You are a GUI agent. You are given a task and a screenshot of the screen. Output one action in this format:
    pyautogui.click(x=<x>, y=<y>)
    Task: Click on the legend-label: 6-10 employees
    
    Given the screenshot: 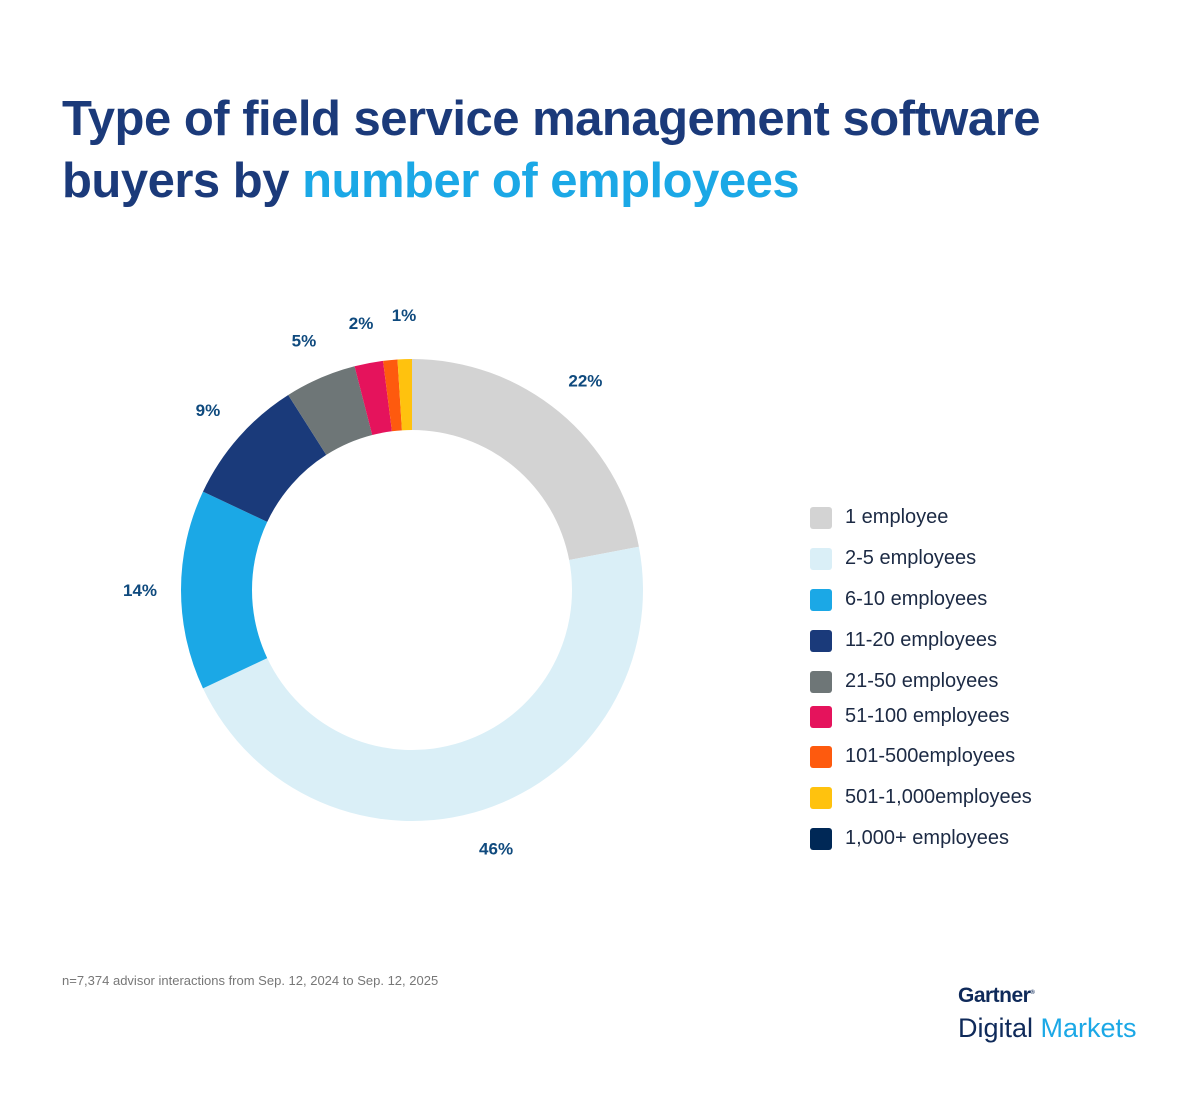 What is the action you would take?
    pyautogui.click(x=916, y=599)
    